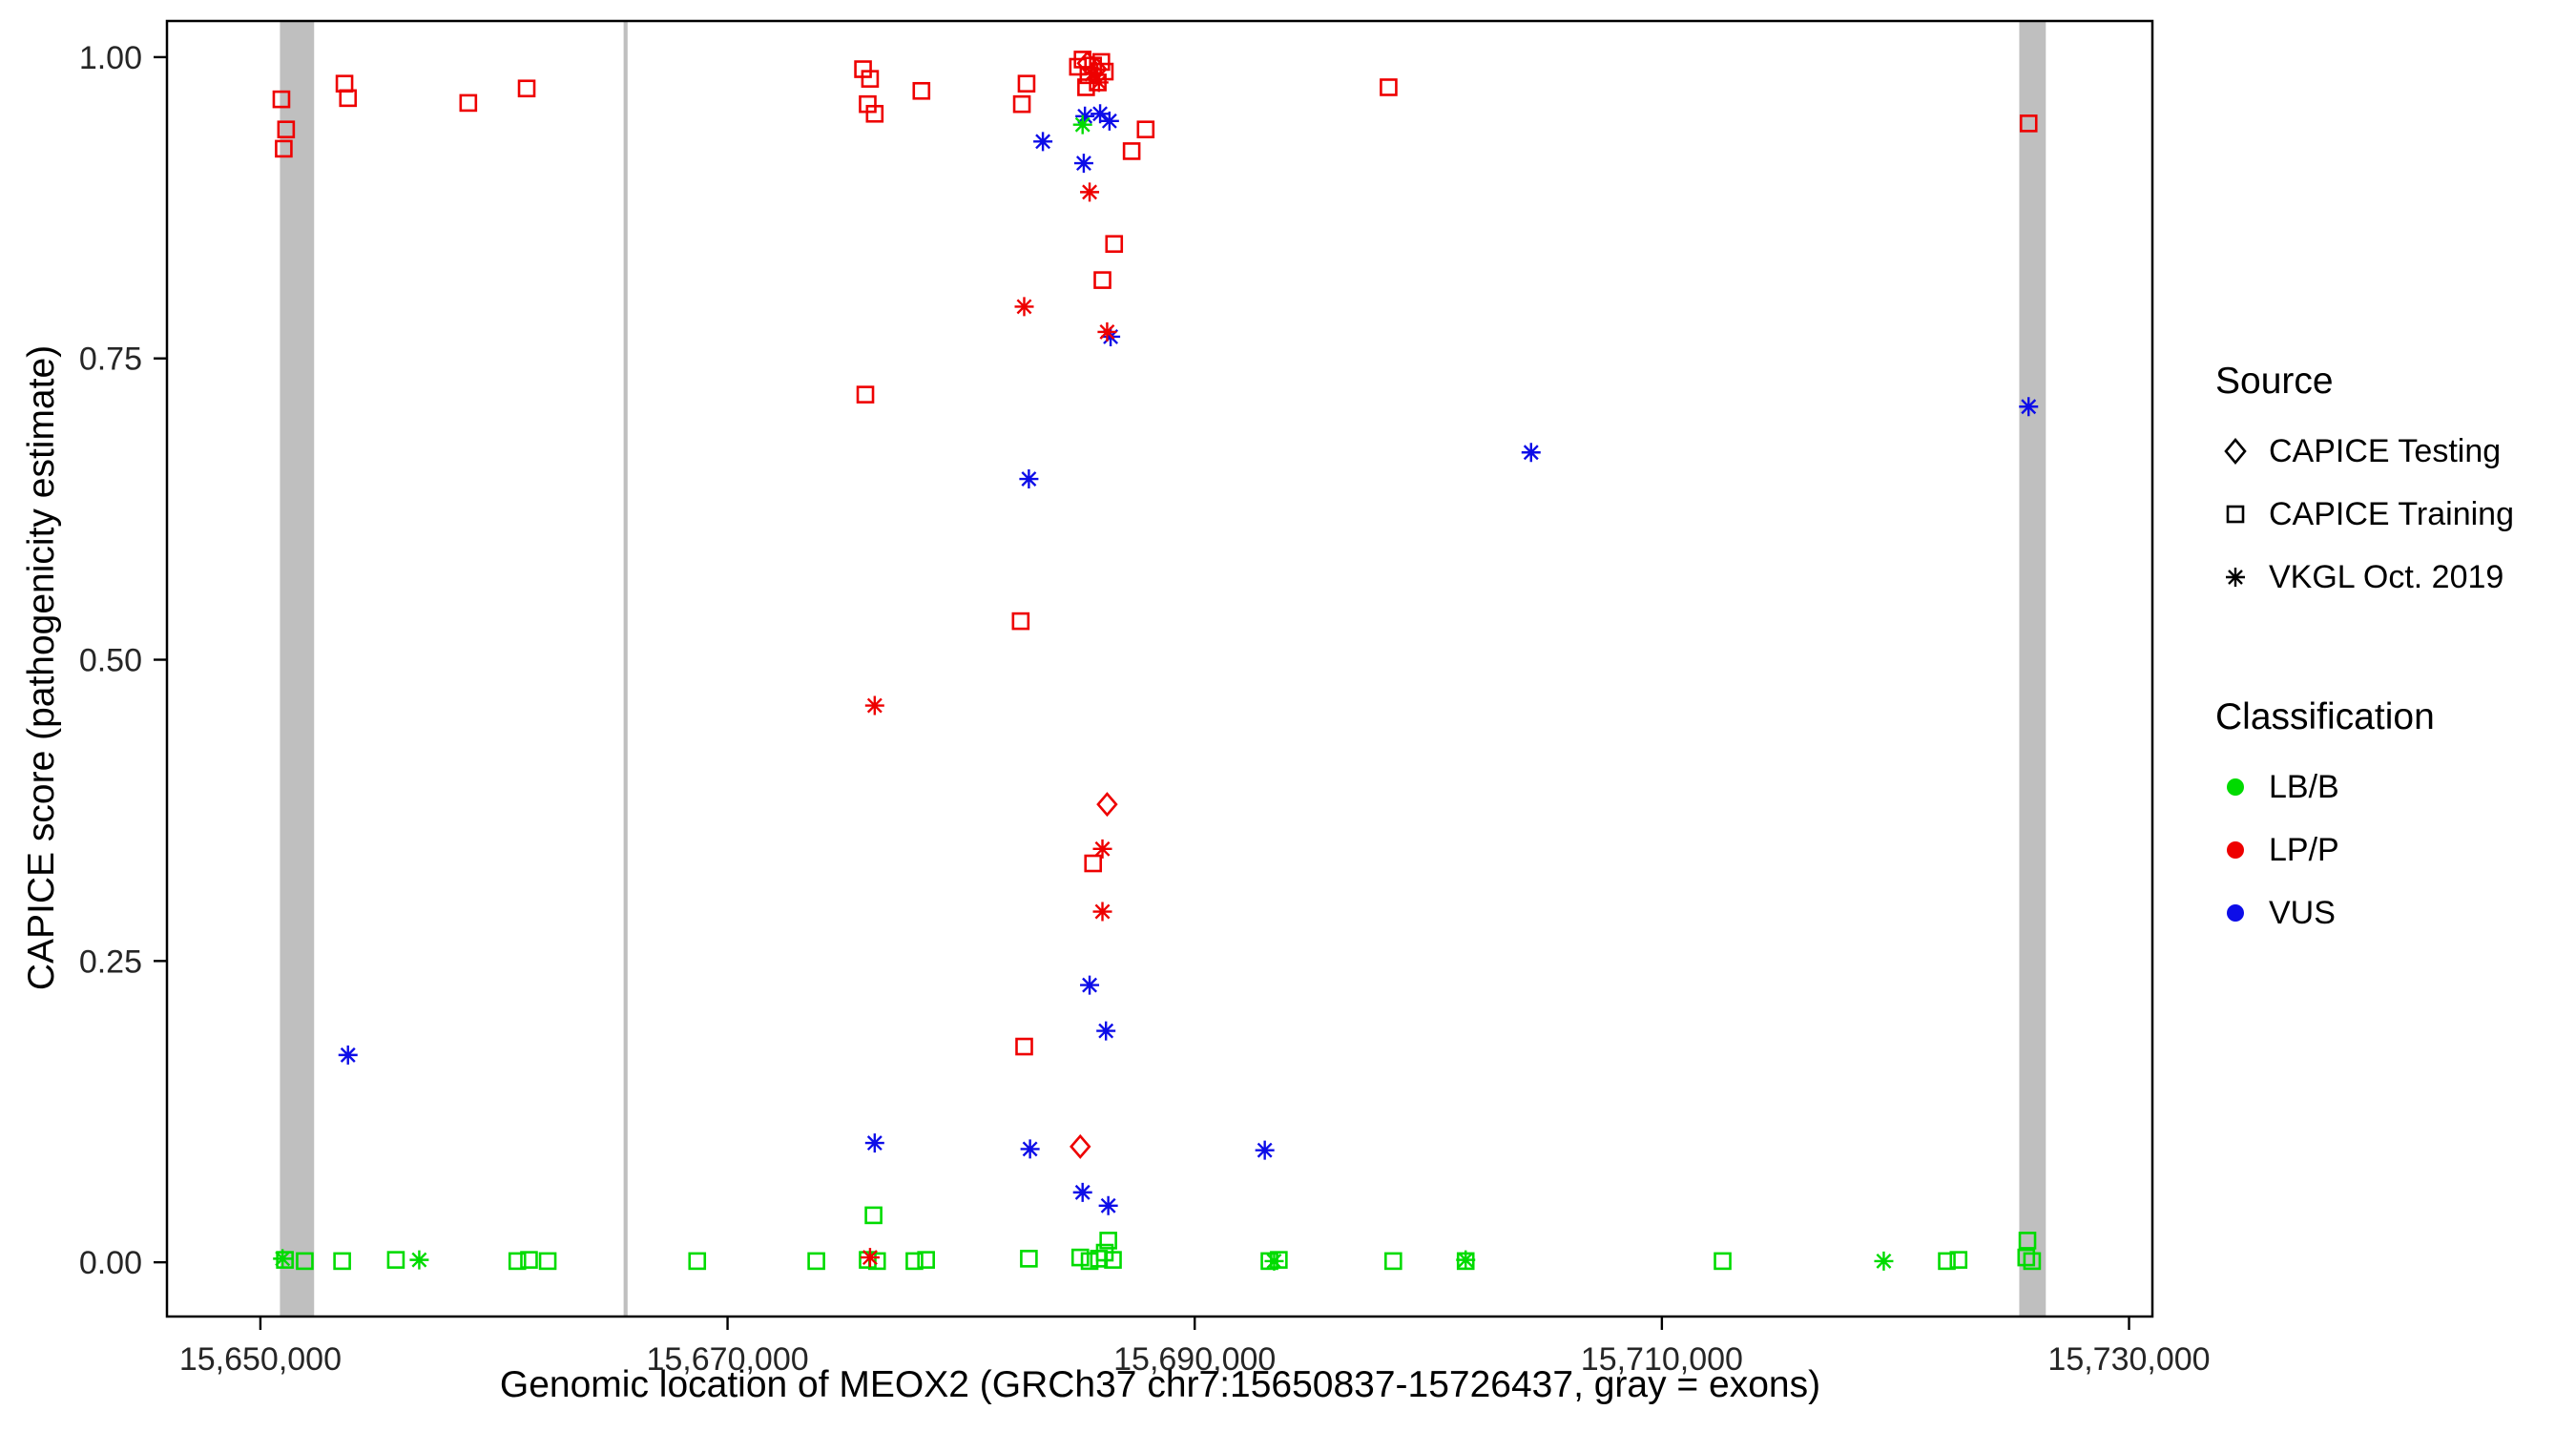 Image resolution: width=2576 pixels, height=1431 pixels. Describe the element at coordinates (2302, 912) in the screenshot. I see `legend-item-label: VUS` at that location.